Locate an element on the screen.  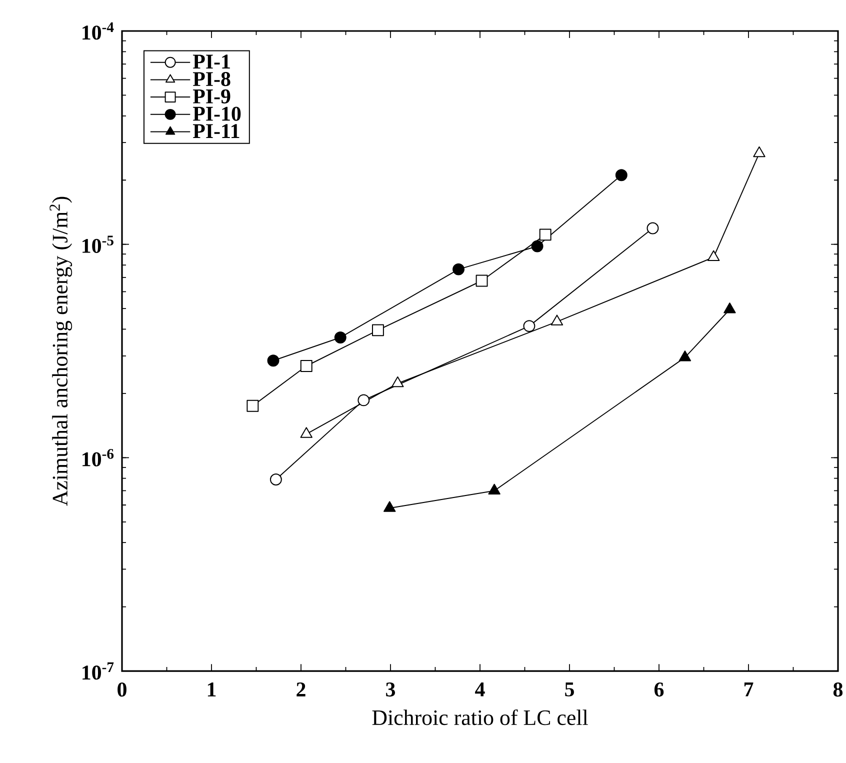
x-tick-label: 1 is located at coordinates (212, 689).